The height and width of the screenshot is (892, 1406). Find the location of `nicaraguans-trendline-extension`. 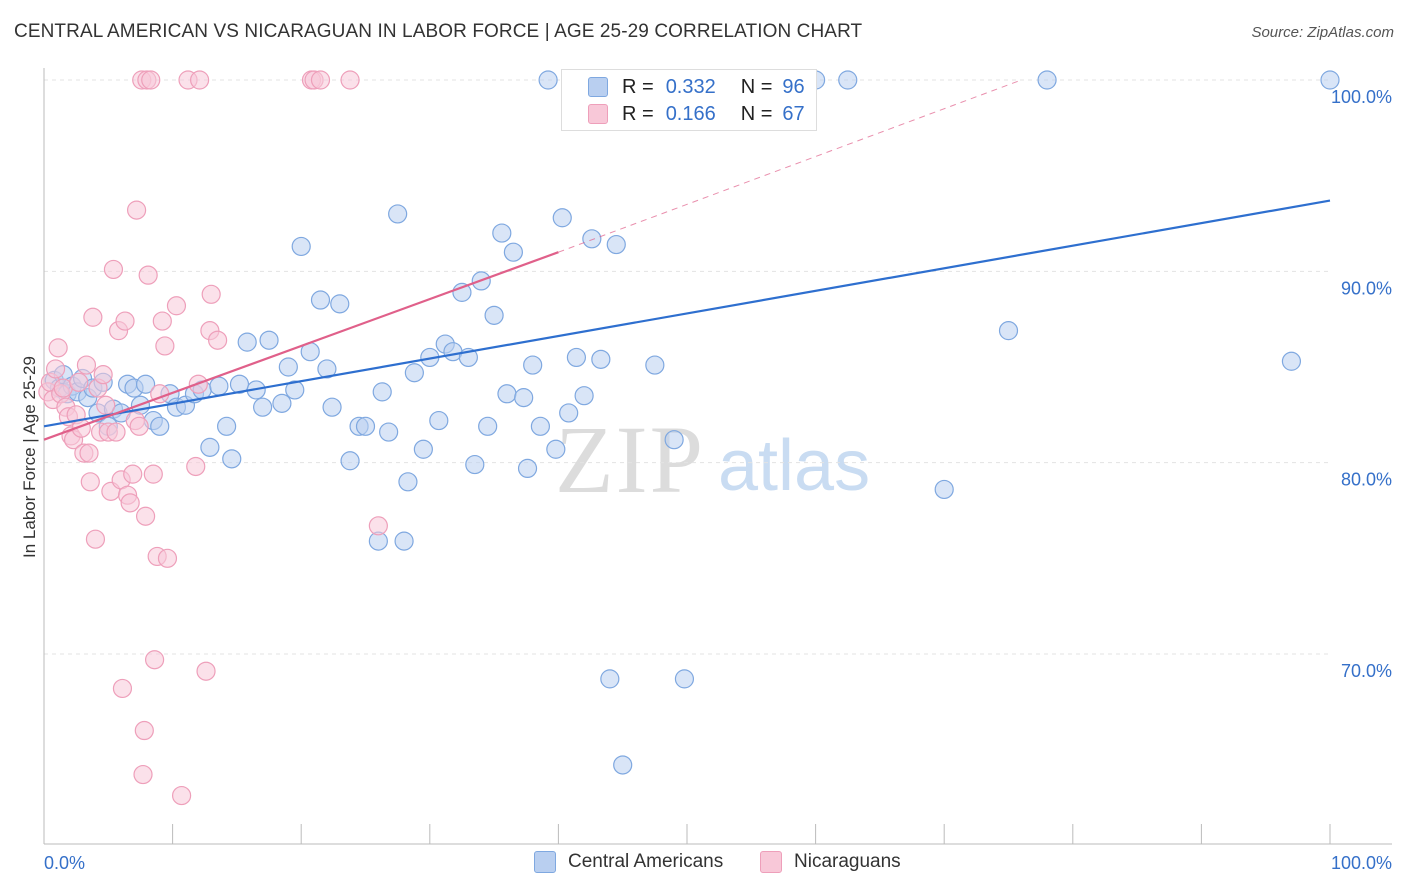

nicaraguans-trendline-extension is located at coordinates (790, 166).